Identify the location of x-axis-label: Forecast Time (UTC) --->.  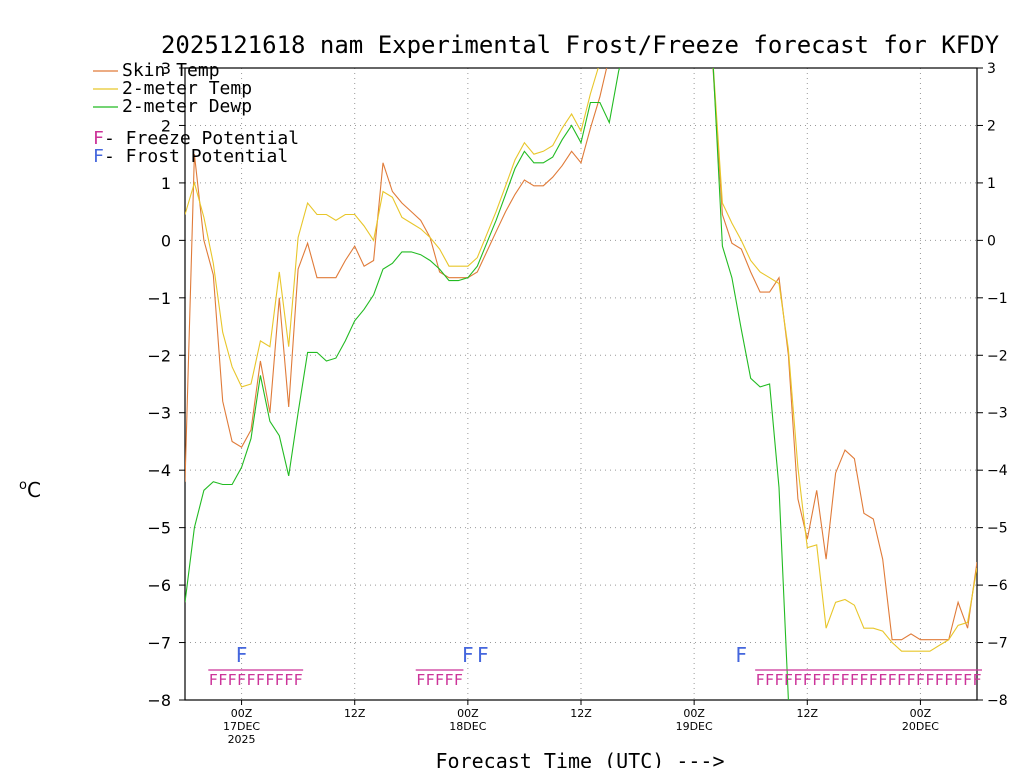
(580, 758).